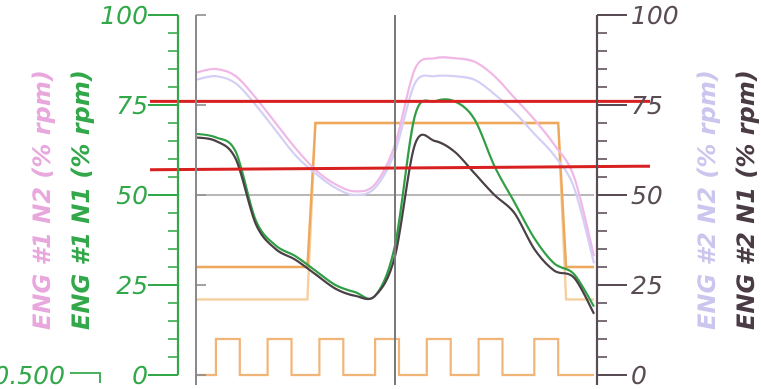 This screenshot has height=389, width=761. I want to click on right-axis-label-eng2-n2: ENG #2 N2 (% rpm), so click(707, 200).